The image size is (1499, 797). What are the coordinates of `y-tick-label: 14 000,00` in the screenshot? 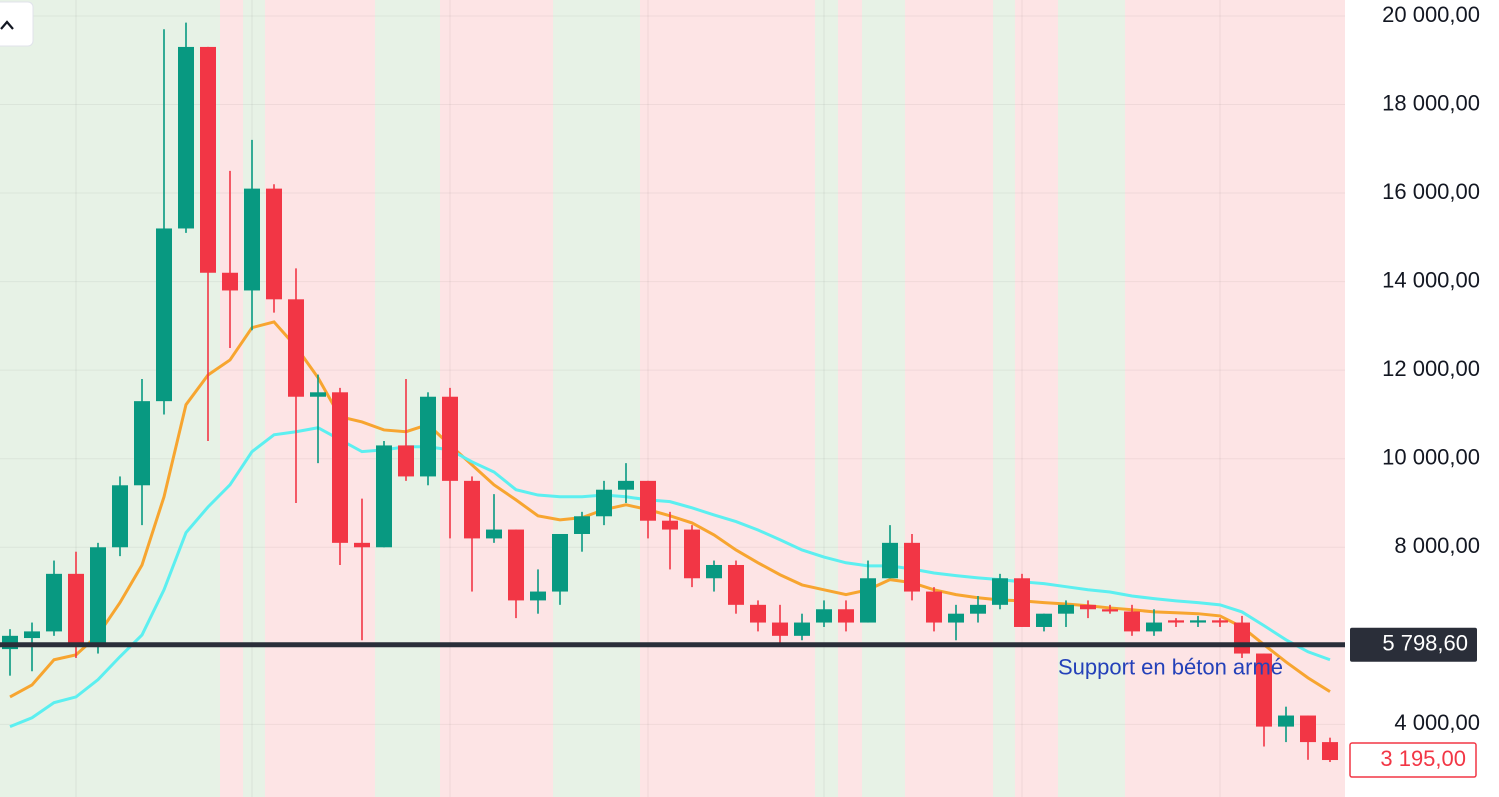 It's located at (1431, 279).